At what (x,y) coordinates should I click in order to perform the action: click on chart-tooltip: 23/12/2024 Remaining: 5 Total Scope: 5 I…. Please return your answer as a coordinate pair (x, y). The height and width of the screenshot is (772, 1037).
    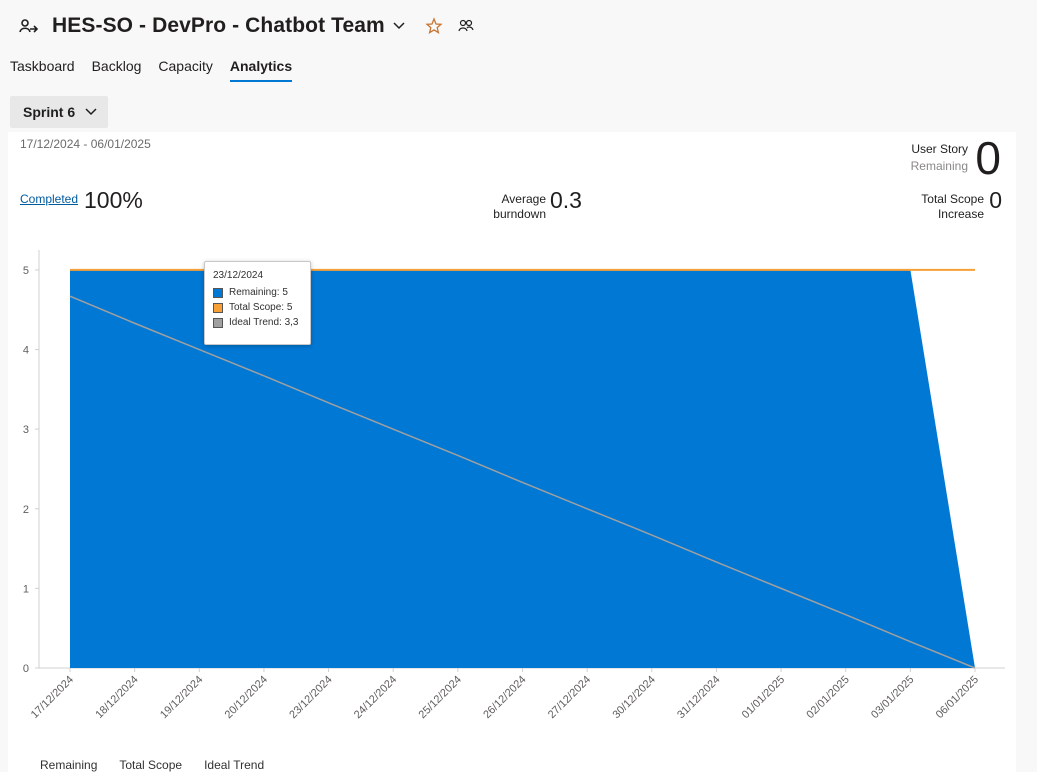
    Looking at the image, I should click on (257, 303).